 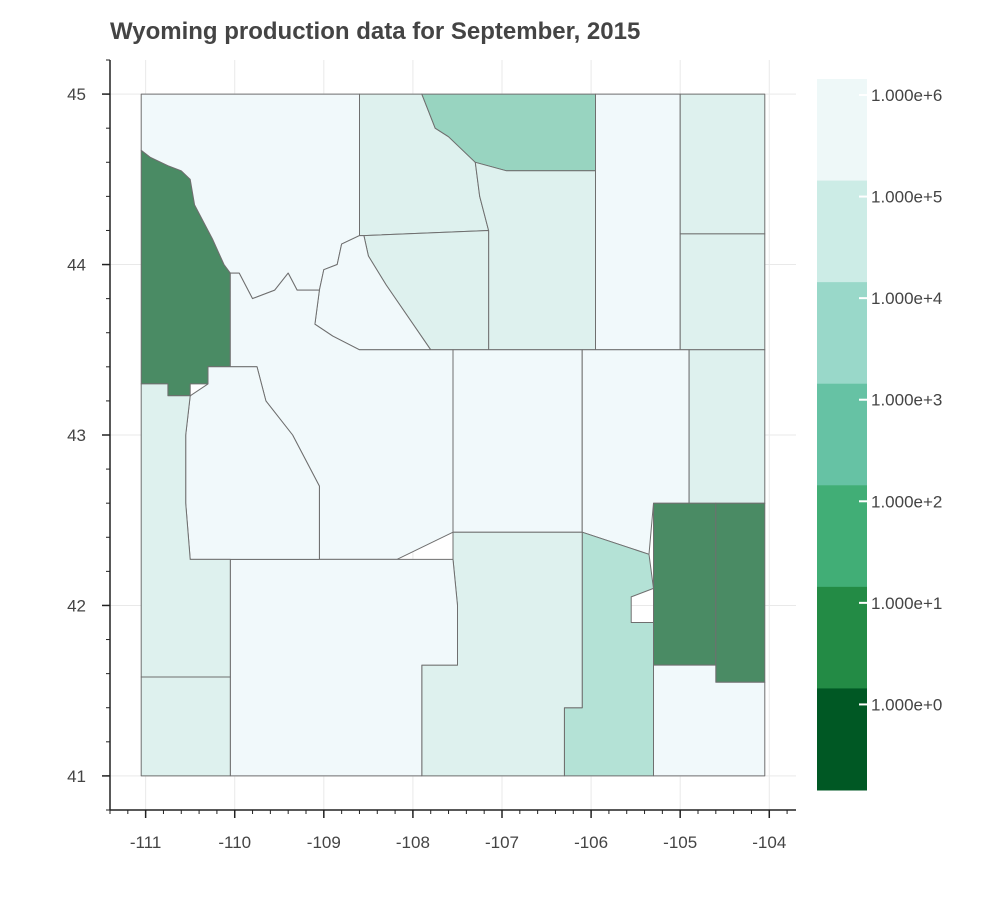 I want to click on county-sweetwater, so click(x=343, y=667).